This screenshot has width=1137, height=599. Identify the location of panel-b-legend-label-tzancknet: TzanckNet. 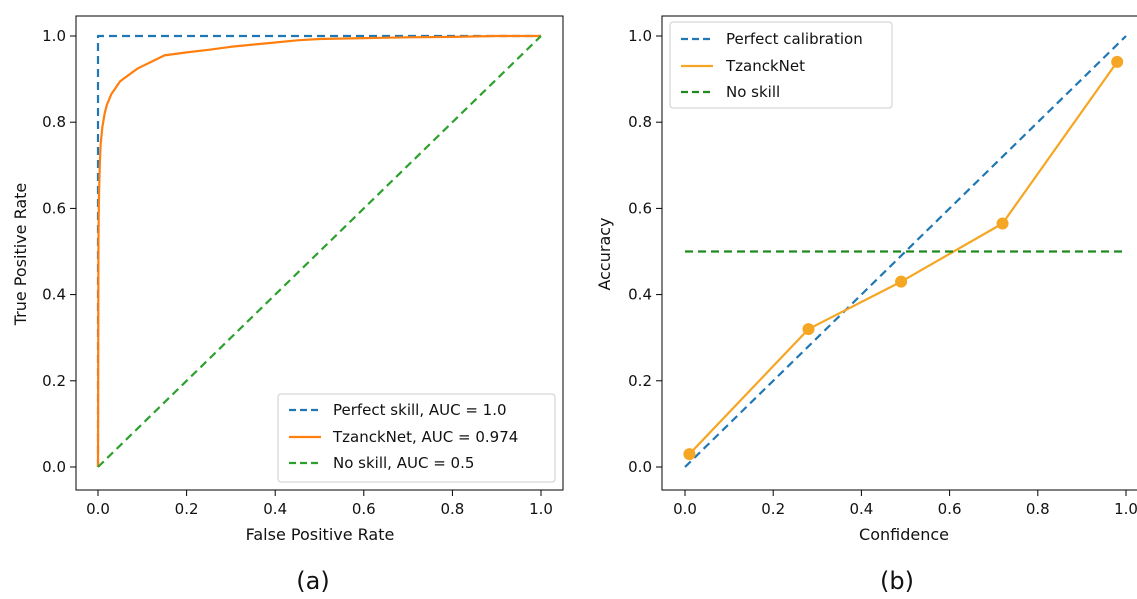
(765, 66).